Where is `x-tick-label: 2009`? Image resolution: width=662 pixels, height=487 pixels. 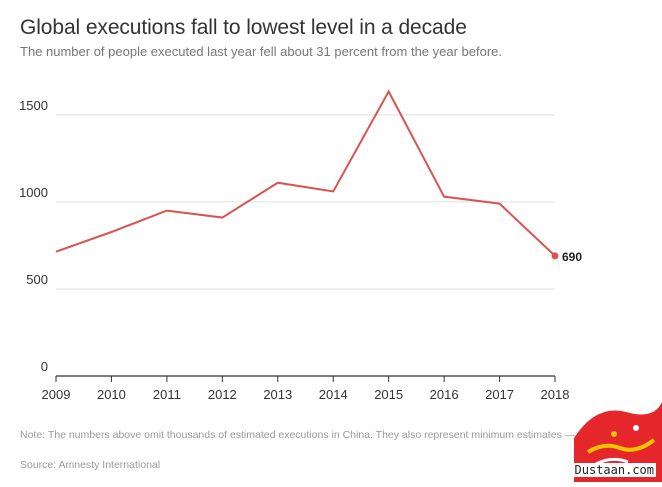
x-tick-label: 2009 is located at coordinates (56, 394).